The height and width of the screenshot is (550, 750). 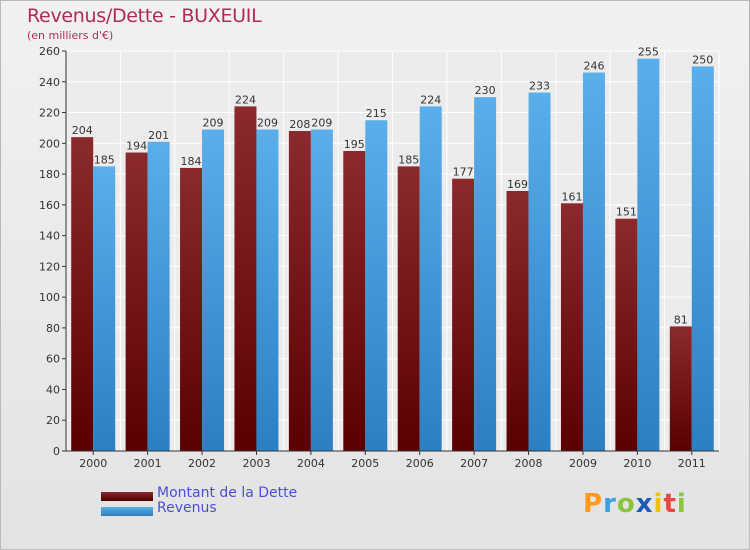 What do you see at coordinates (463, 172) in the screenshot?
I see `data-label-dette: 177` at bounding box center [463, 172].